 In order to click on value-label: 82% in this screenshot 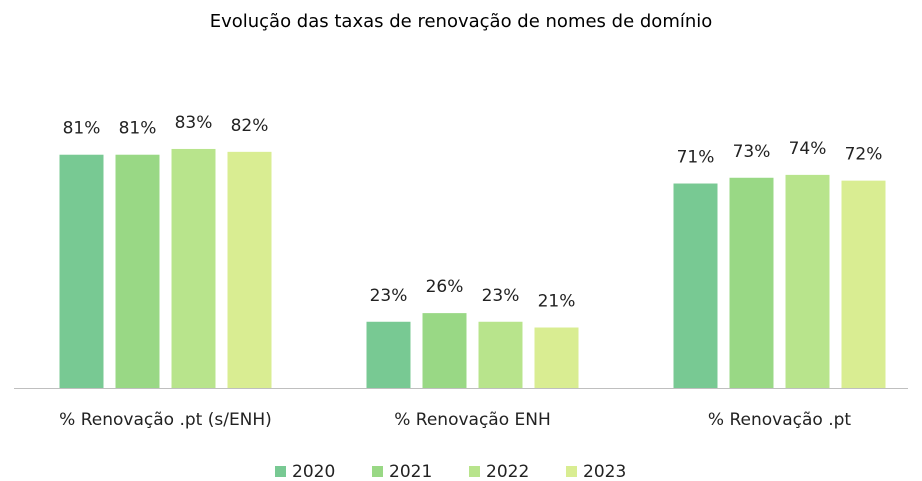, I will do `click(250, 126)`.